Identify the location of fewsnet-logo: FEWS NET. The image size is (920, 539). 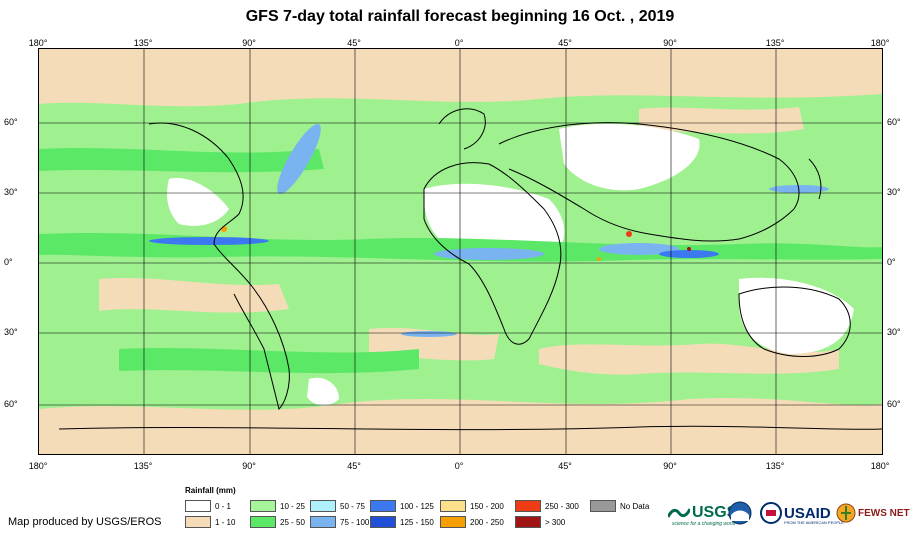
(873, 513).